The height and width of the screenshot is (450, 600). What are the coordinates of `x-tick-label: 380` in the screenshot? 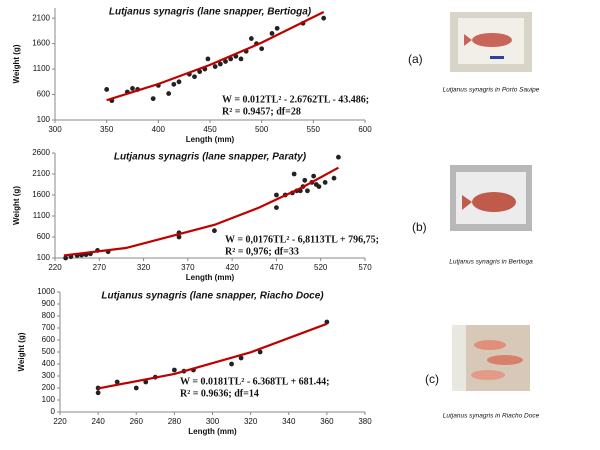 It's located at (365, 421).